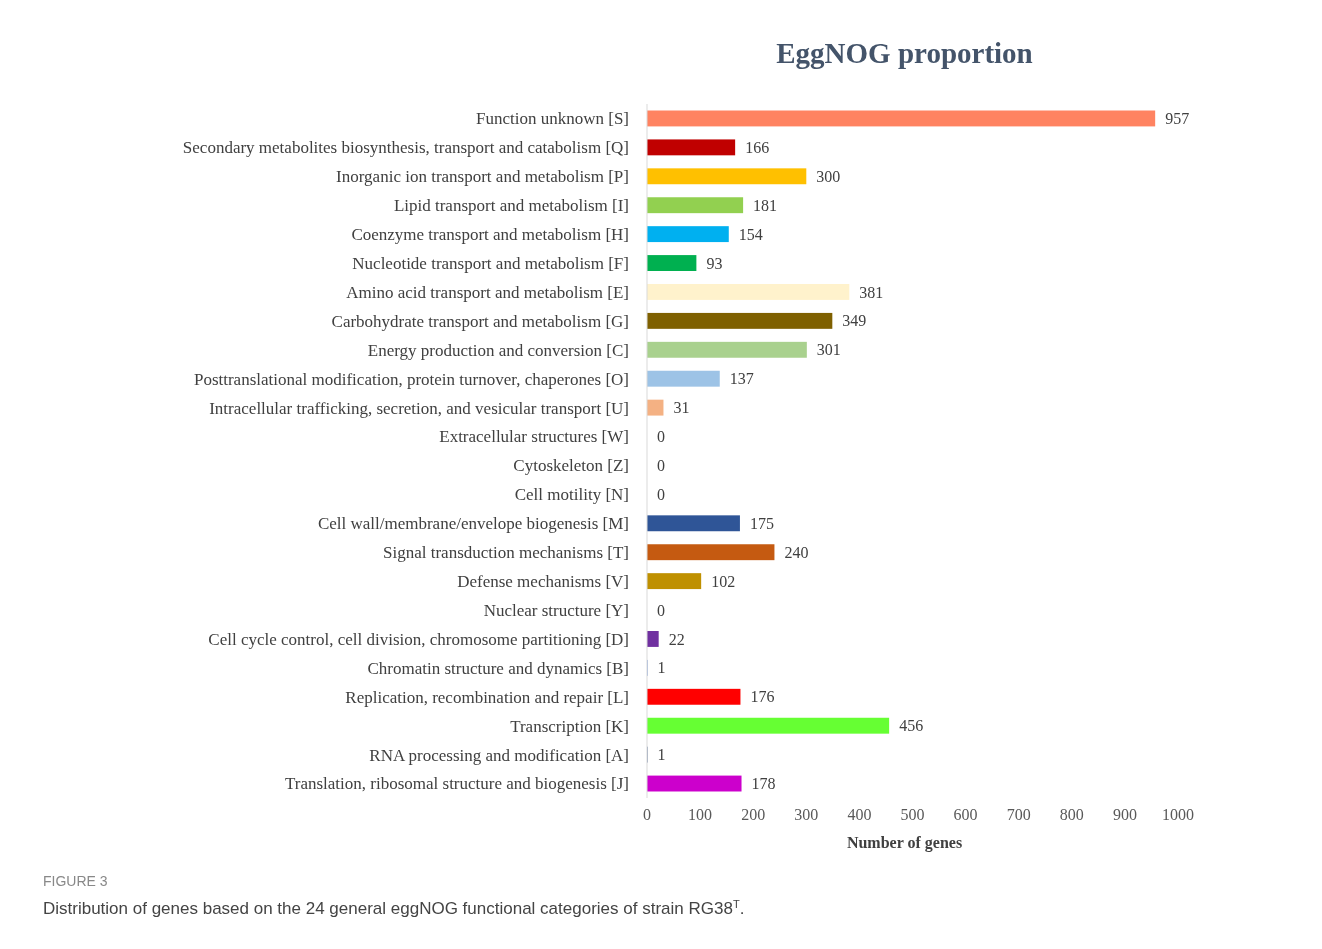 This screenshot has width=1322, height=949. I want to click on data-label: 102, so click(723, 581).